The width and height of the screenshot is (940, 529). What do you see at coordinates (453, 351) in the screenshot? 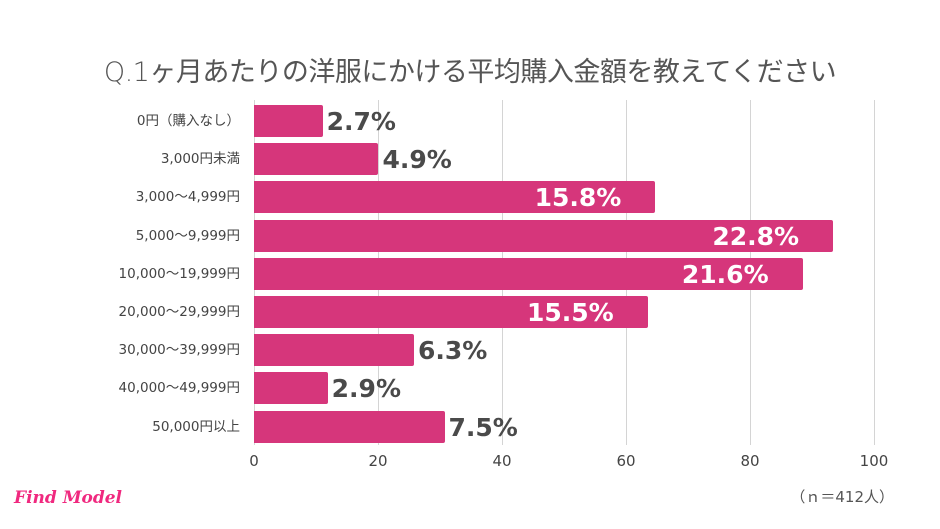
I see `bar-value-label: 6.3%` at bounding box center [453, 351].